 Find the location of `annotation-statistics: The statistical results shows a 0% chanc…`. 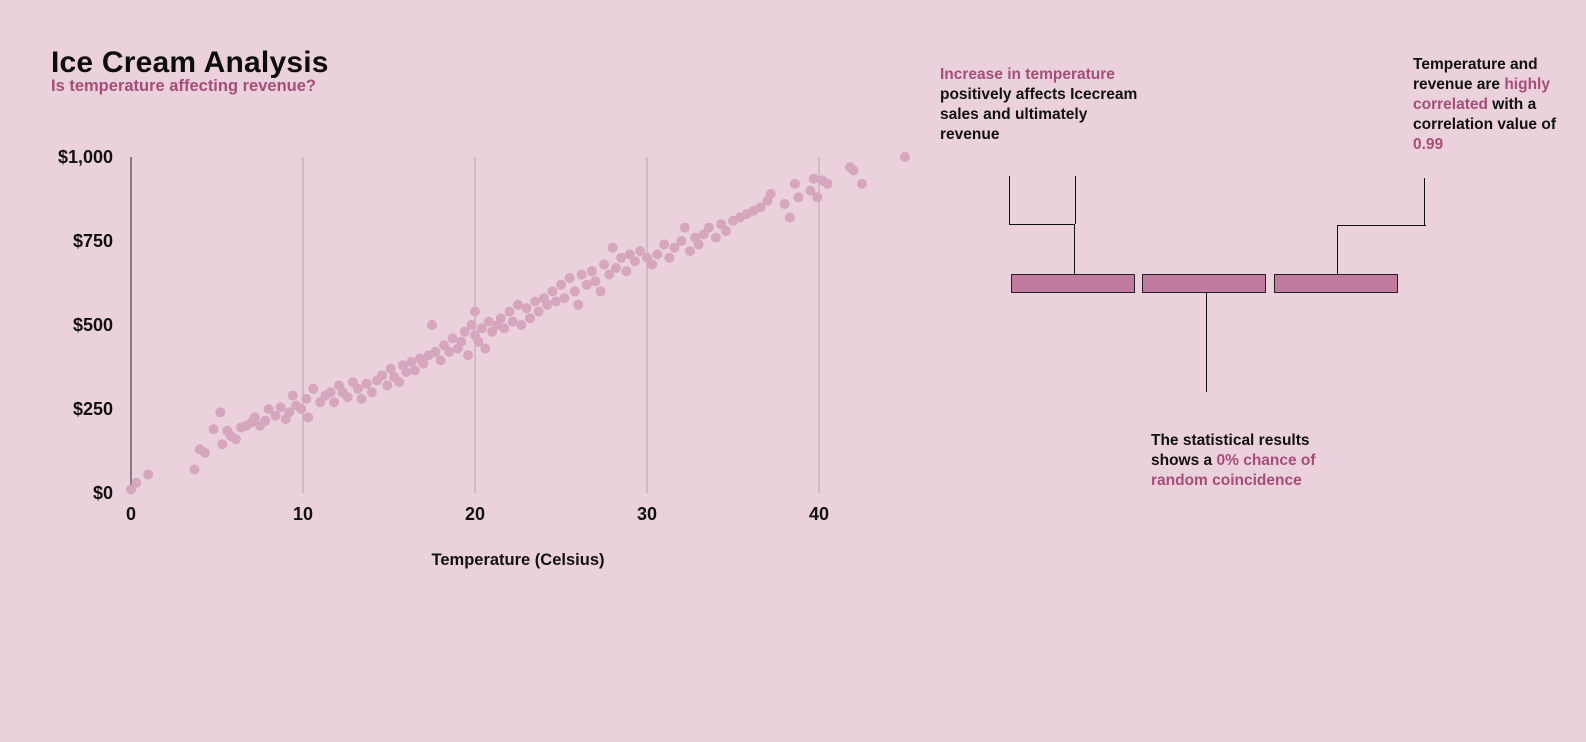

annotation-statistics: The statistical results shows a 0% chanc… is located at coordinates (1241, 461).